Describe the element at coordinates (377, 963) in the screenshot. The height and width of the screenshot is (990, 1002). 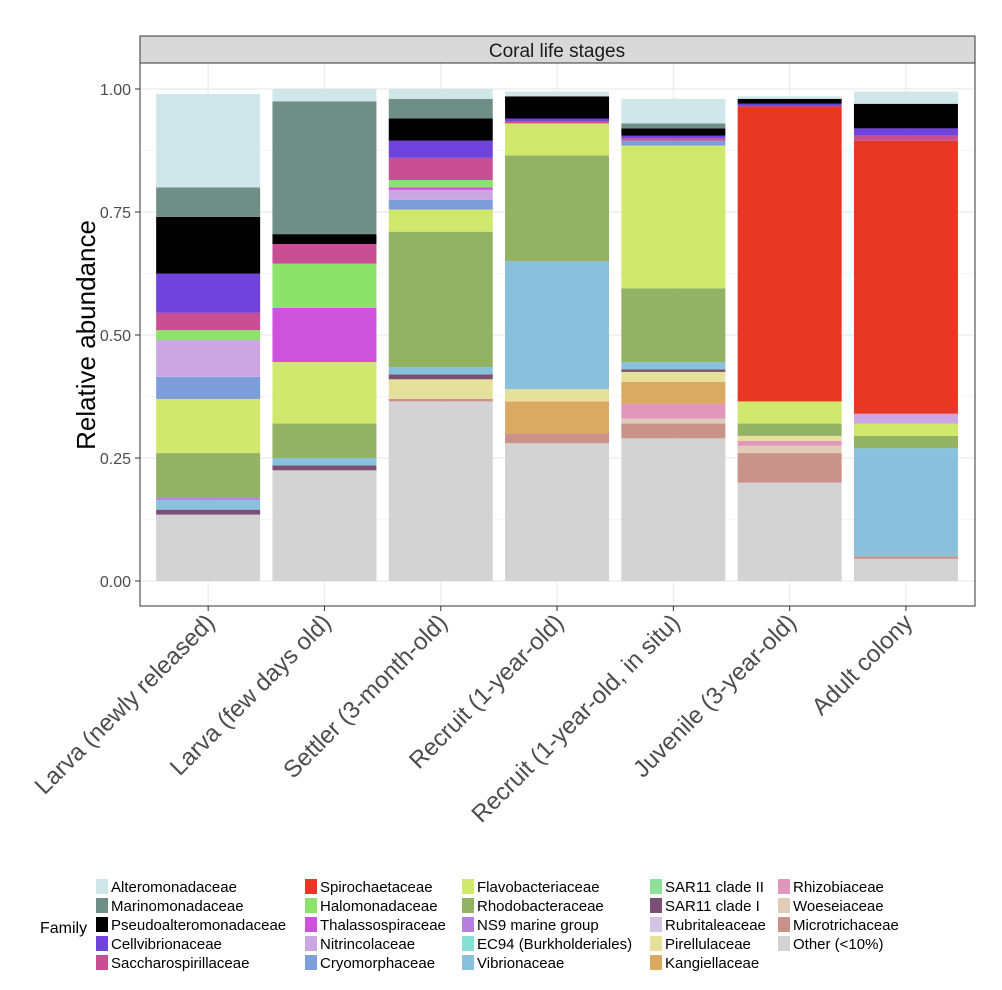
I see `legend-label: Cryomorphaceae` at that location.